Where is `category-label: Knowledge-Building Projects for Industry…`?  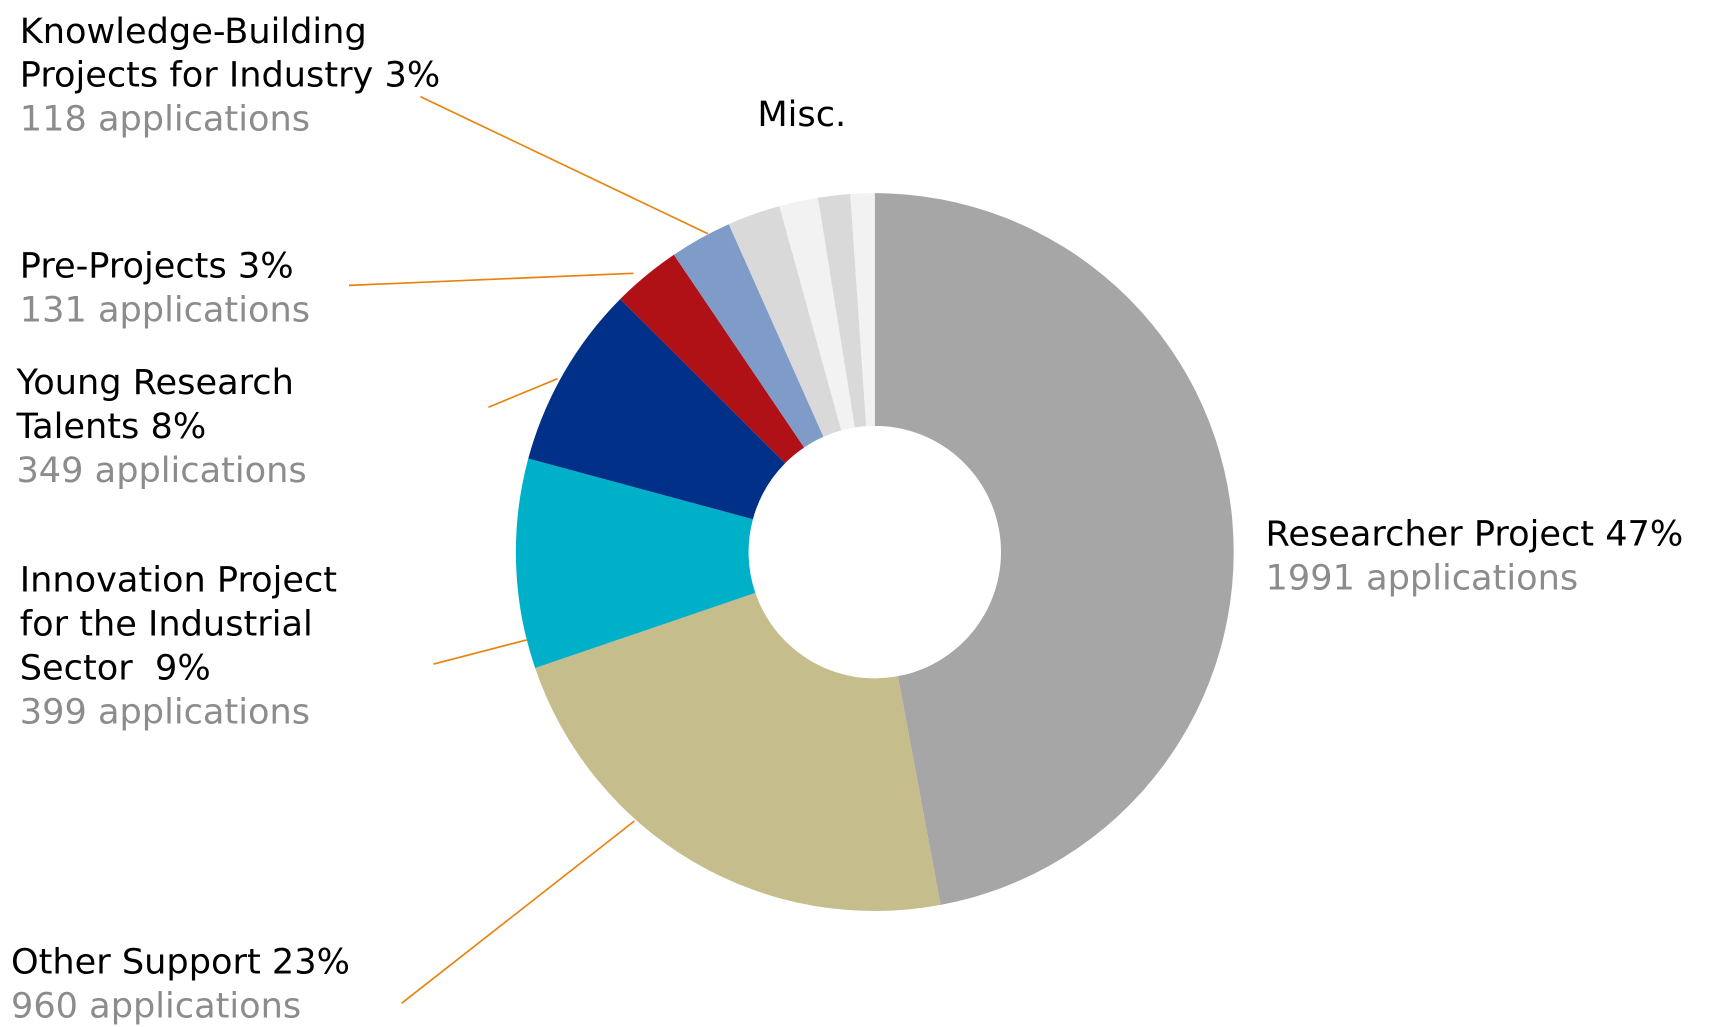
category-label: Knowledge-Building Projects for Industry… is located at coordinates (230, 52).